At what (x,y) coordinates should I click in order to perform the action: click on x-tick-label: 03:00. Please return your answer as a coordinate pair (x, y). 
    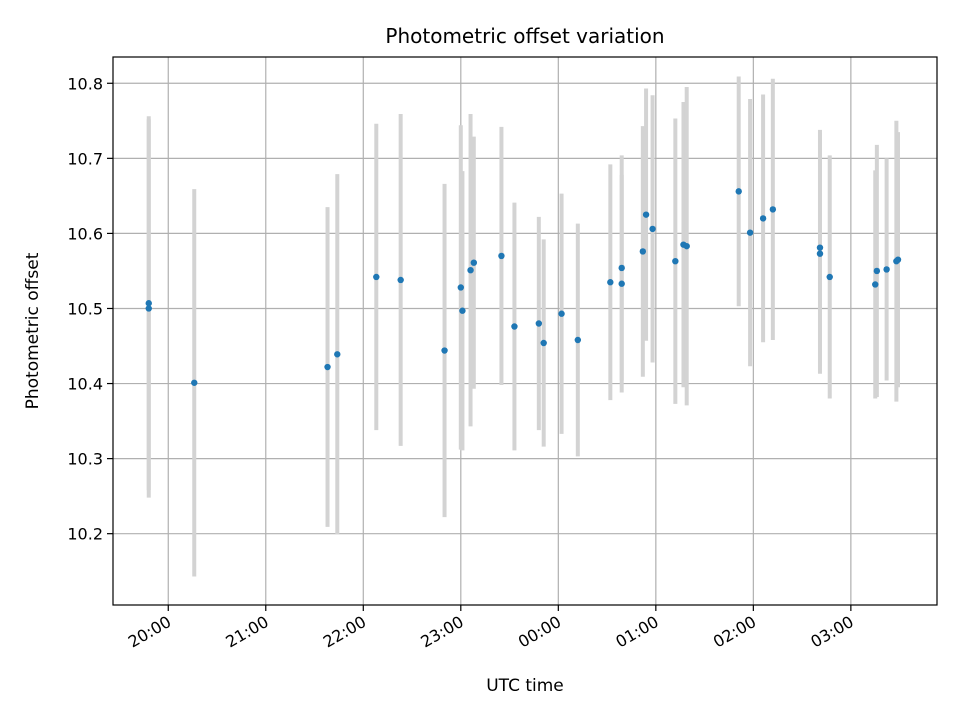
    Looking at the image, I should click on (831, 632).